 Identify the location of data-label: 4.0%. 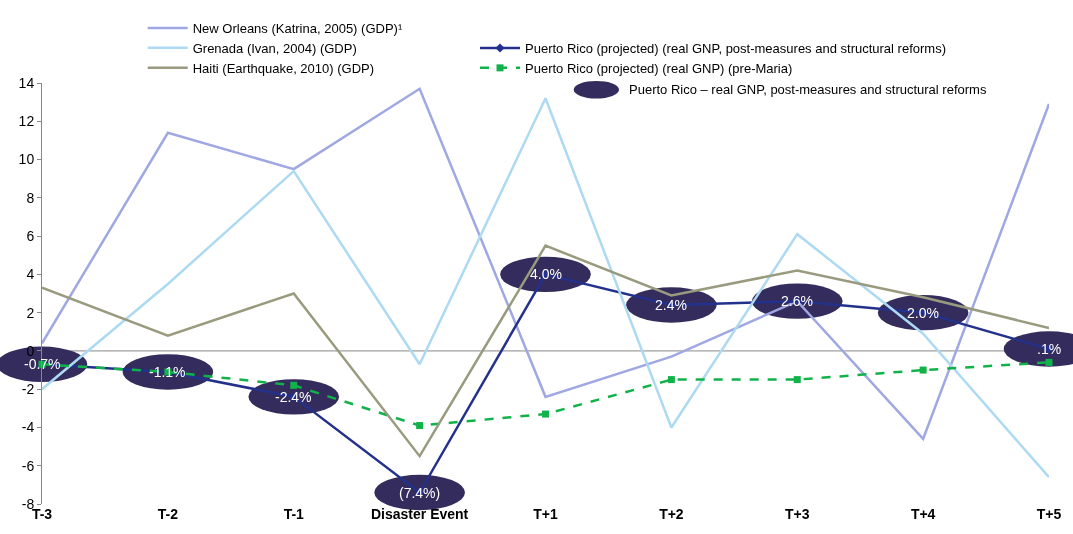
(546, 274).